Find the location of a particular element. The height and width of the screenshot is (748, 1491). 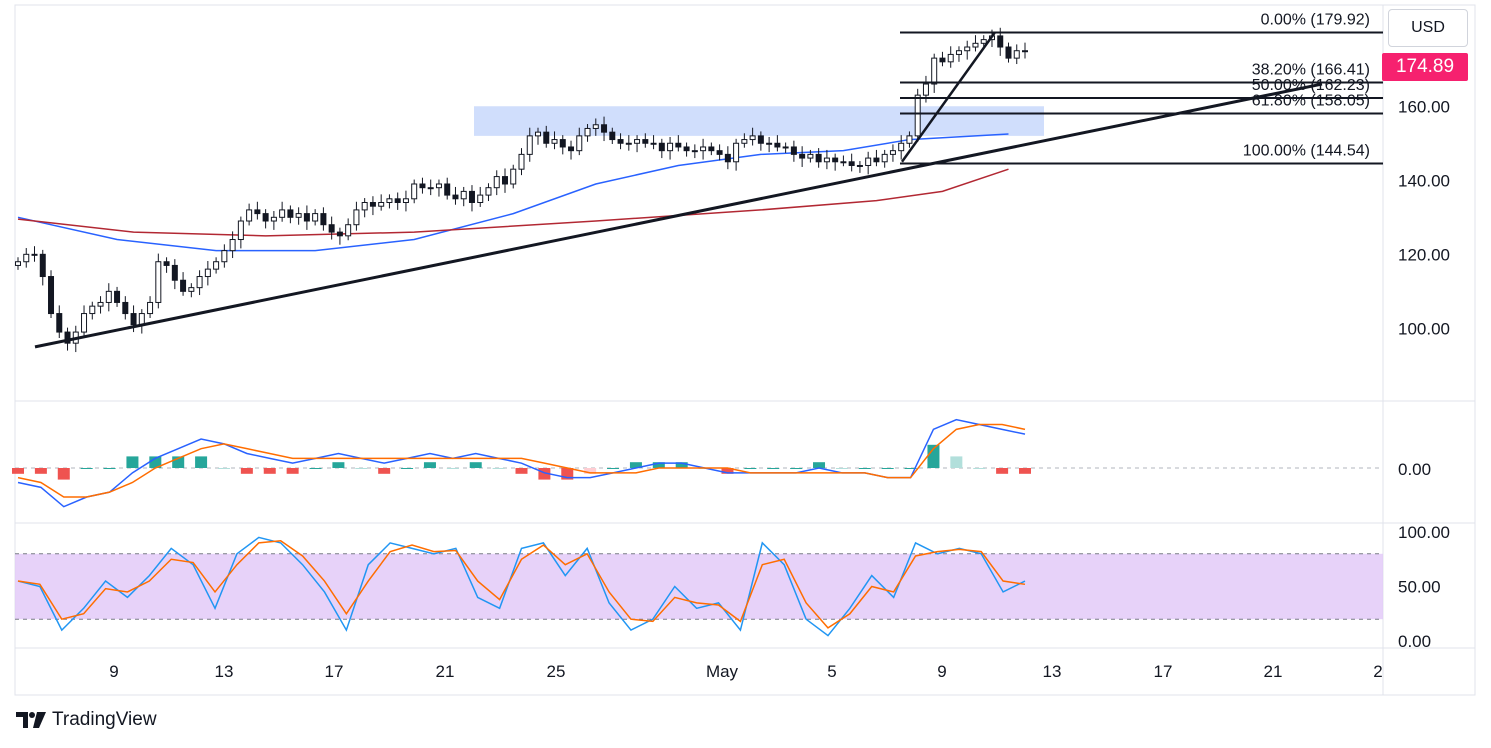

tradingview-brand: TradingView is located at coordinates (86, 720).